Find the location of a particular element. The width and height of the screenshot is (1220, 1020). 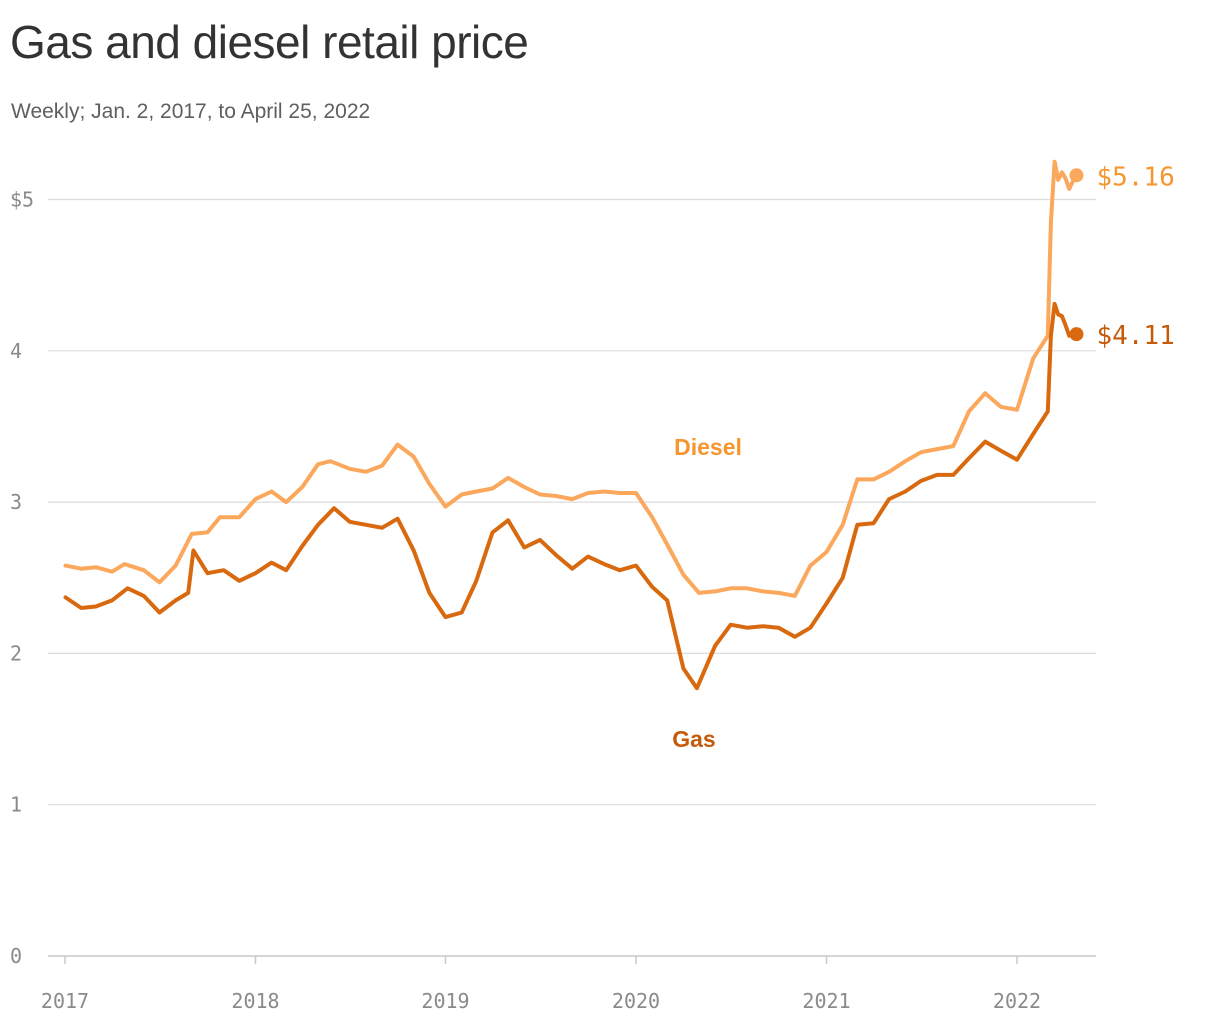

y-tick-label: 1 is located at coordinates (16, 805).